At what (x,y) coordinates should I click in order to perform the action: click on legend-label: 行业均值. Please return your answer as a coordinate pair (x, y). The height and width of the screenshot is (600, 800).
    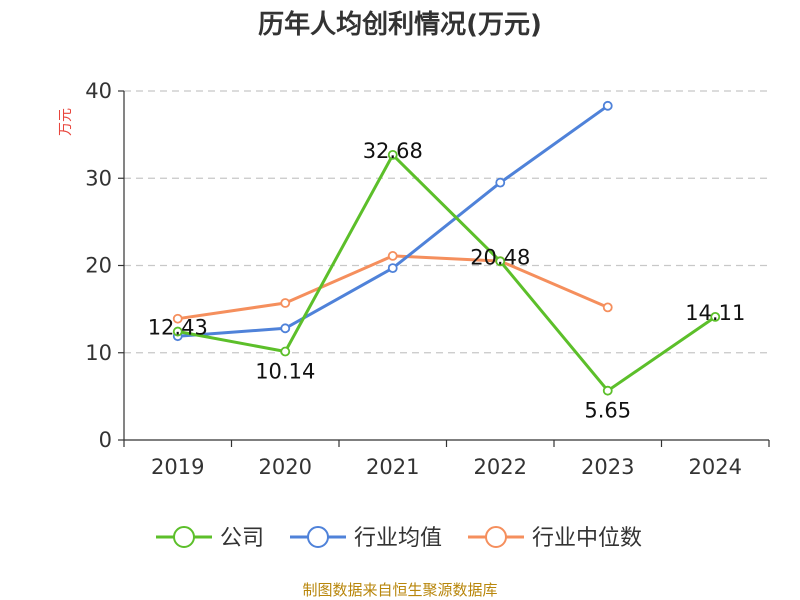
    Looking at the image, I should click on (398, 538).